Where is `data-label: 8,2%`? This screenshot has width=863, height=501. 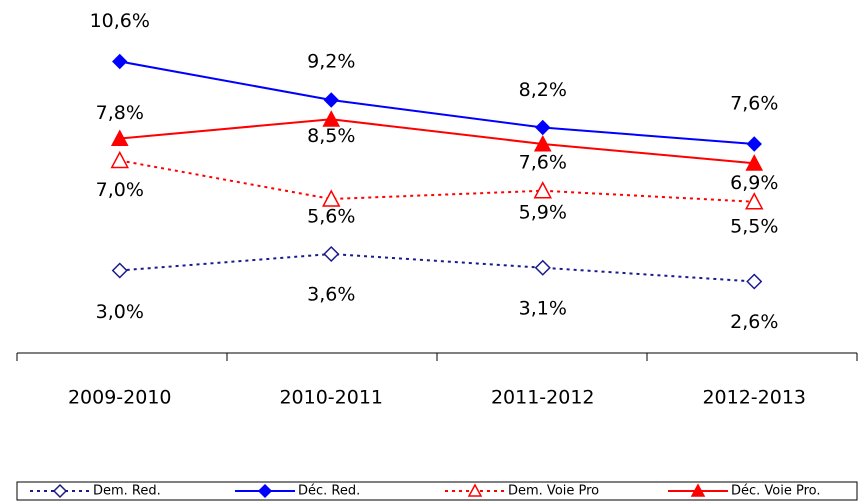 data-label: 8,2% is located at coordinates (543, 90).